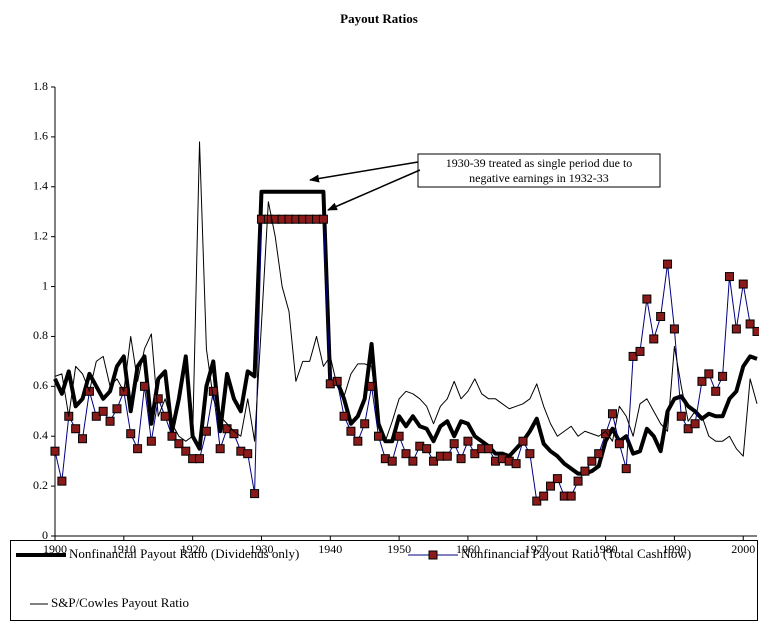  Describe the element at coordinates (120, 602) in the screenshot. I see `legend-label: S&P/Cowles Payout Ratio` at that location.